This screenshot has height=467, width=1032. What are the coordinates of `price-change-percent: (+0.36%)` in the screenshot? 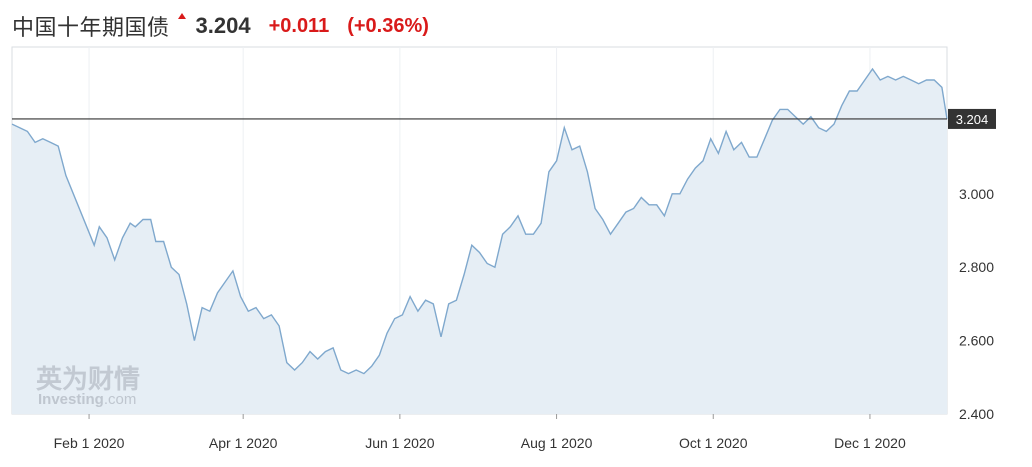 It's located at (388, 25).